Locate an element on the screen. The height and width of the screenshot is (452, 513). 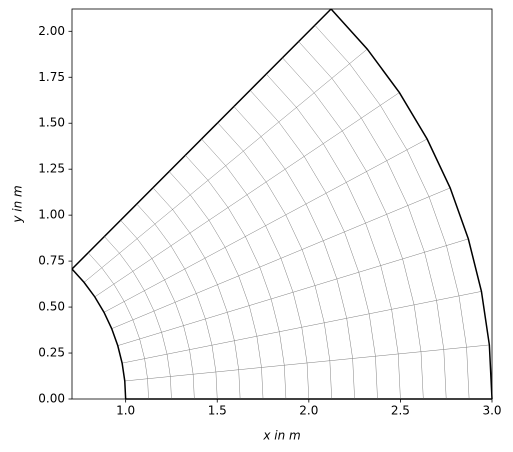
y-tick-label: 0.25 is located at coordinates (51, 353).